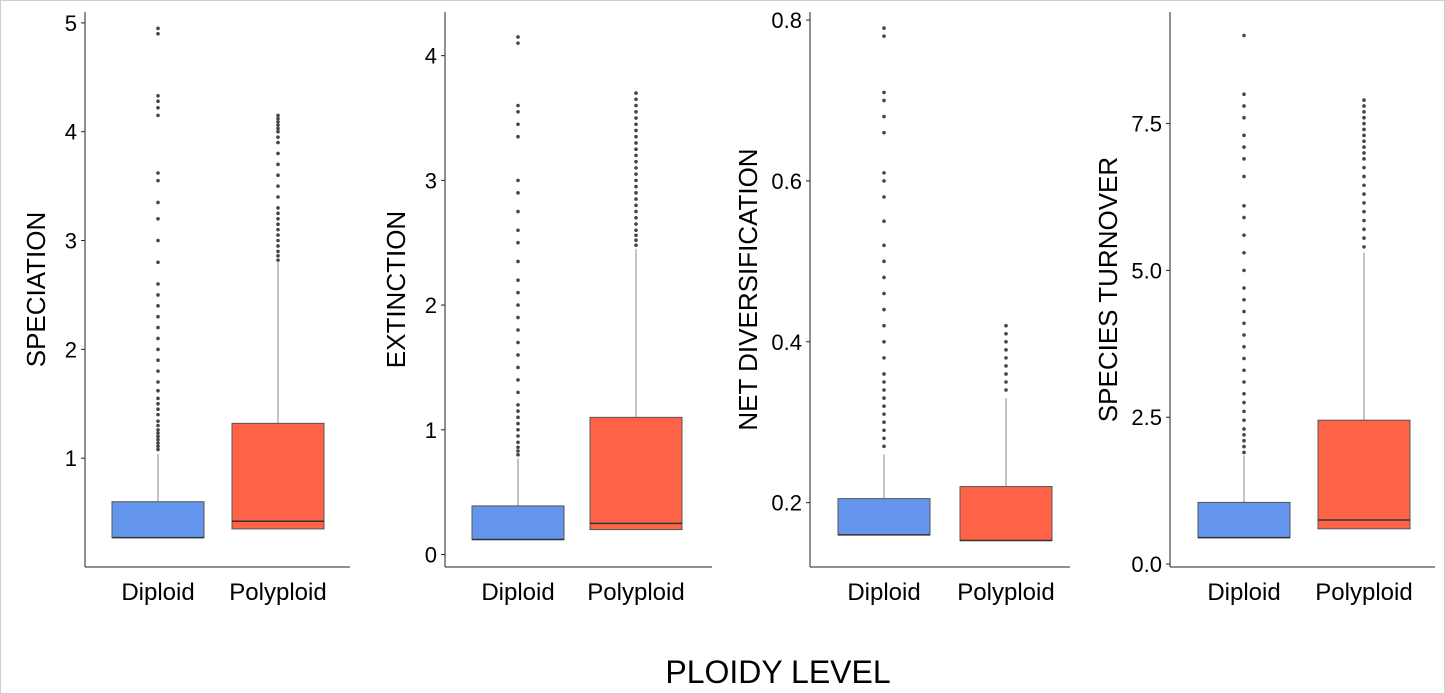  What do you see at coordinates (1146, 417) in the screenshot?
I see `panel-4-y-tick-label: 2.5` at bounding box center [1146, 417].